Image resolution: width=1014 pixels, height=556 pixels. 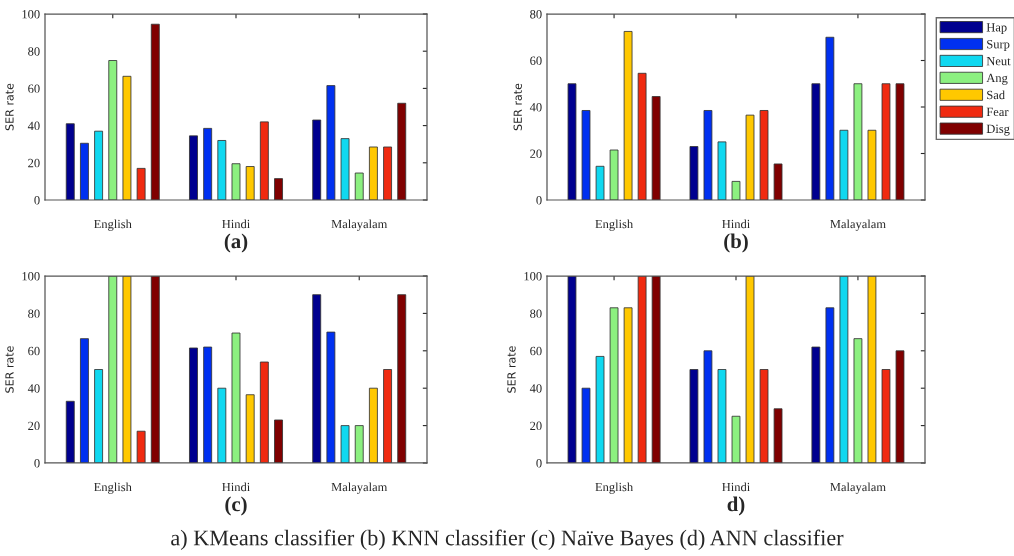 What do you see at coordinates (34, 163) in the screenshot?
I see `y-tick-label: 20` at bounding box center [34, 163].